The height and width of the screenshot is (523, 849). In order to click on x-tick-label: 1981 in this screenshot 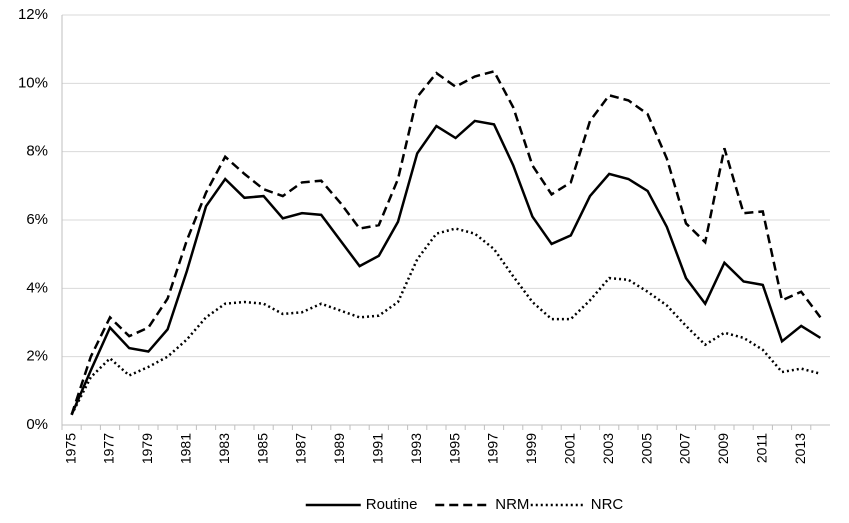, I will do `click(186, 448)`.